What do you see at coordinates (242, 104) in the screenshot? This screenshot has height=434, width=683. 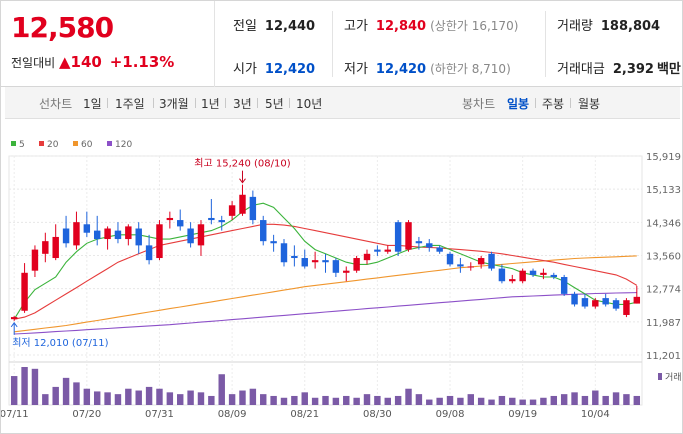 I see `tab-3y: 3년` at bounding box center [242, 104].